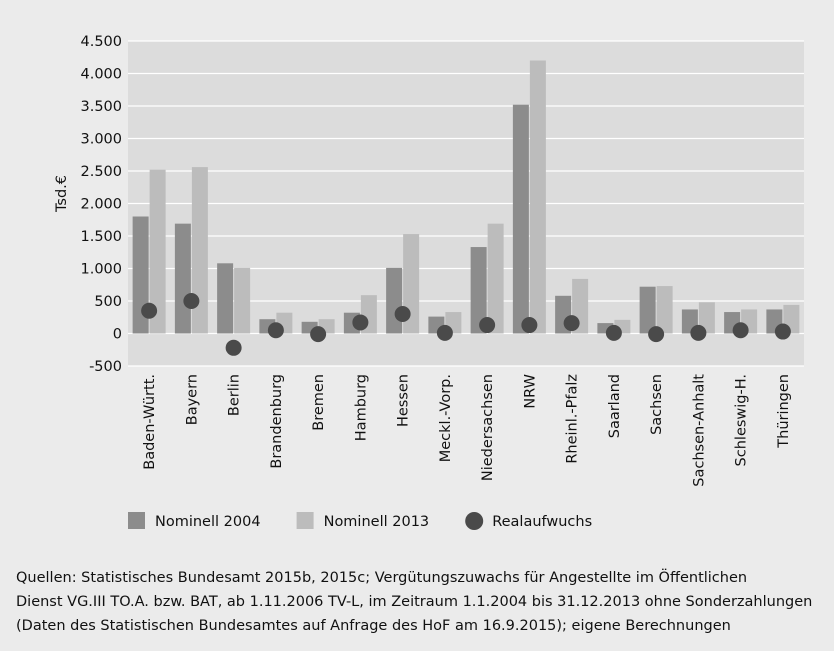 The image size is (834, 651). Describe the element at coordinates (488, 427) in the screenshot. I see `x-tick-label: Niedersachsen` at that location.